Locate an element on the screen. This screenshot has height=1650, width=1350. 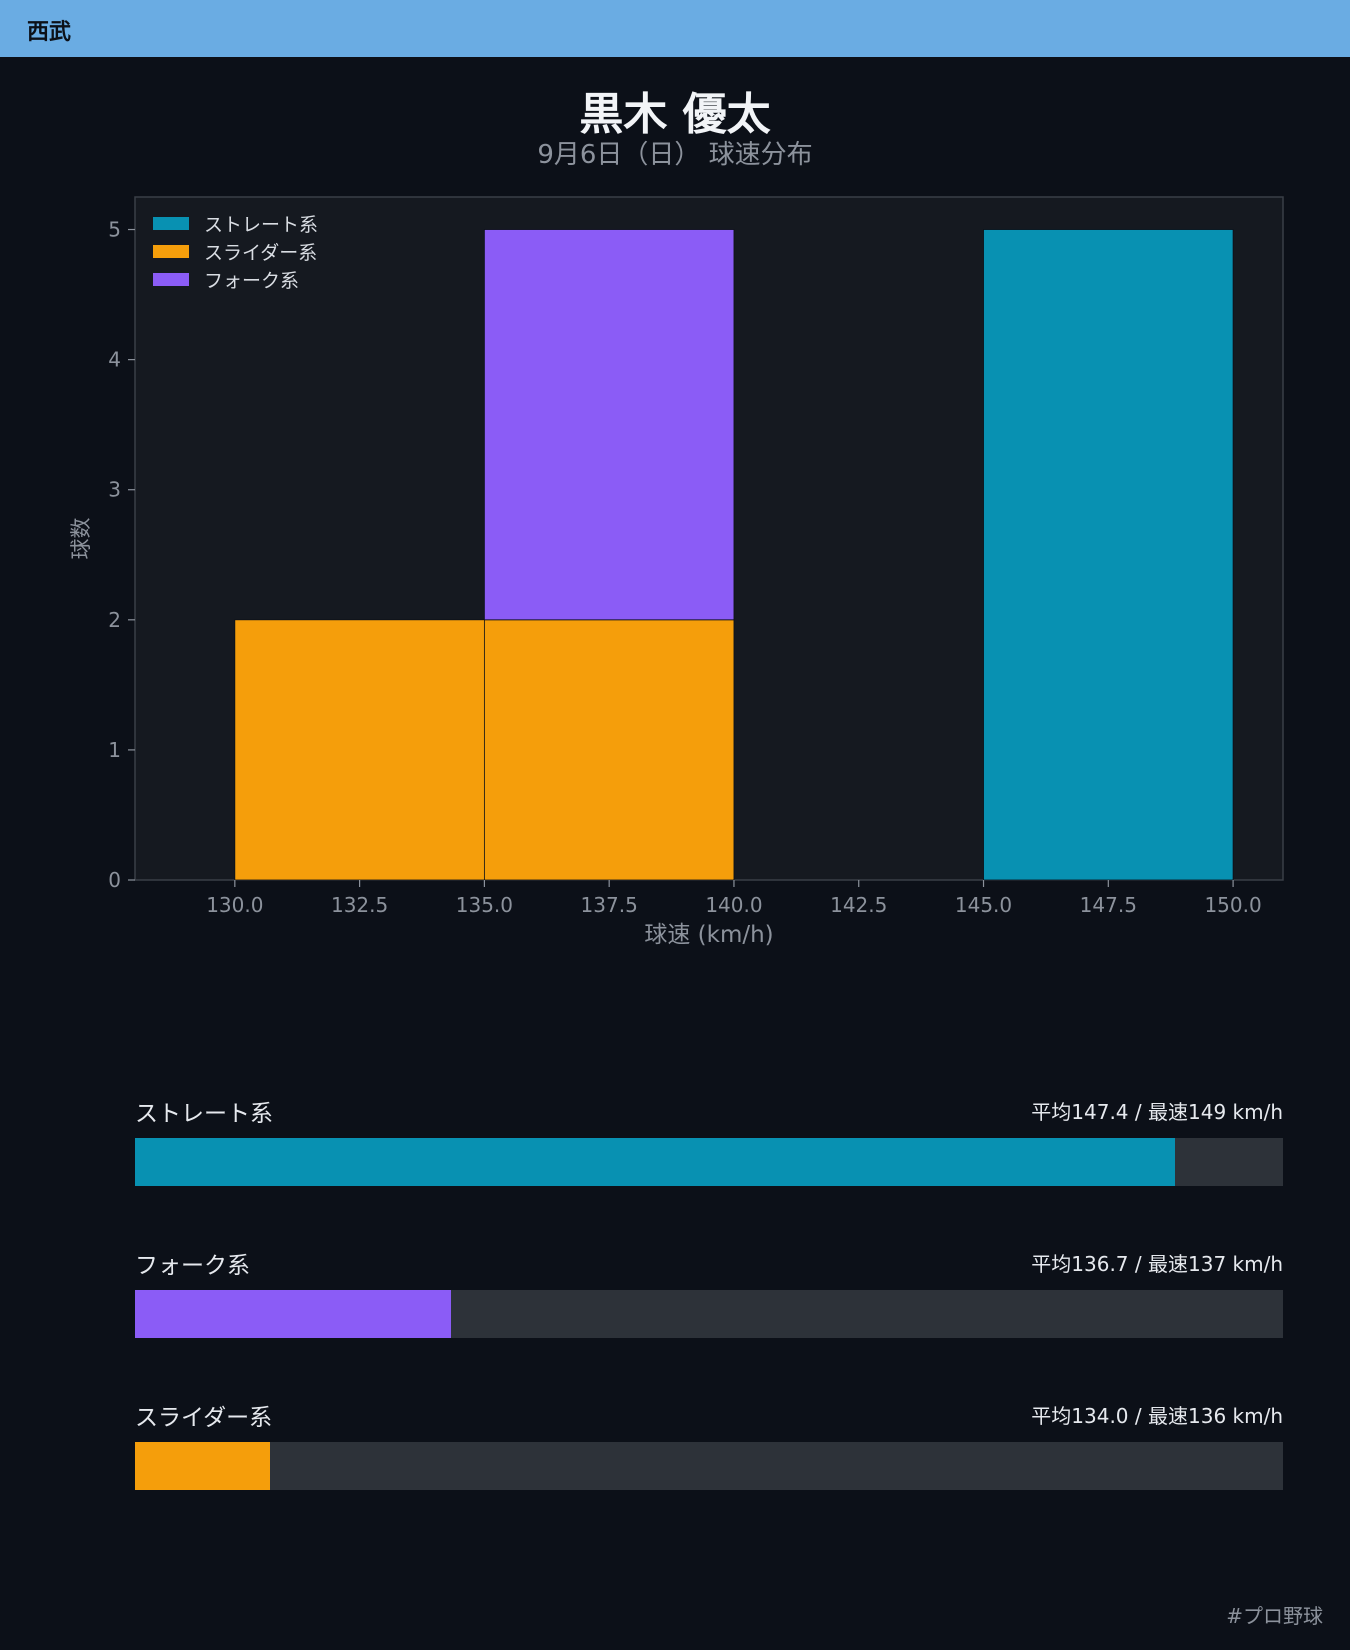
chart-subtitle: 9月6日（日） 球速分布 is located at coordinates (675, 155).